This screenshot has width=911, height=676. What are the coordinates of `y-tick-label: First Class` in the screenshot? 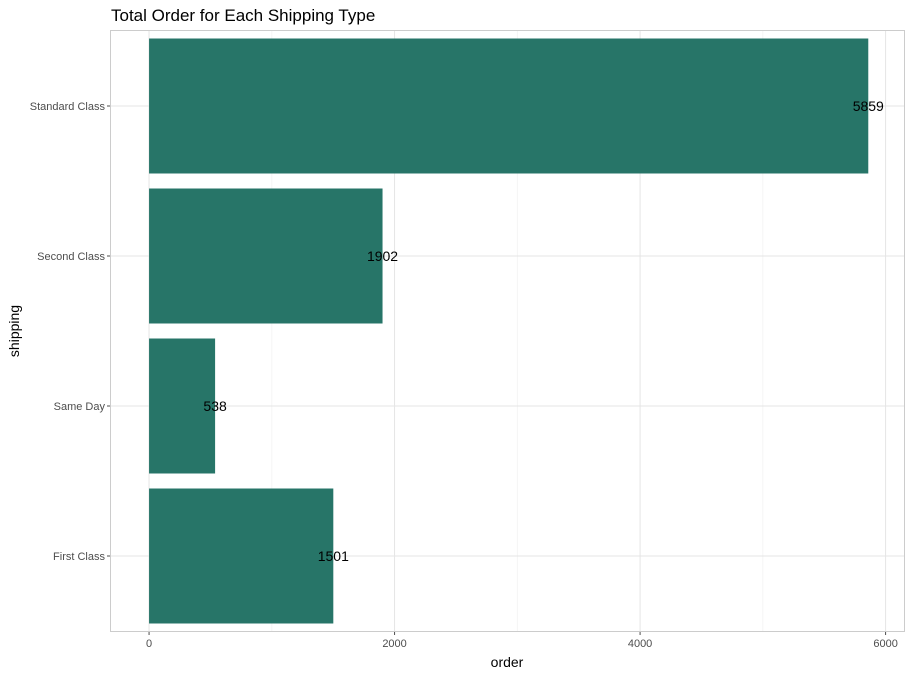 It's located at (79, 557).